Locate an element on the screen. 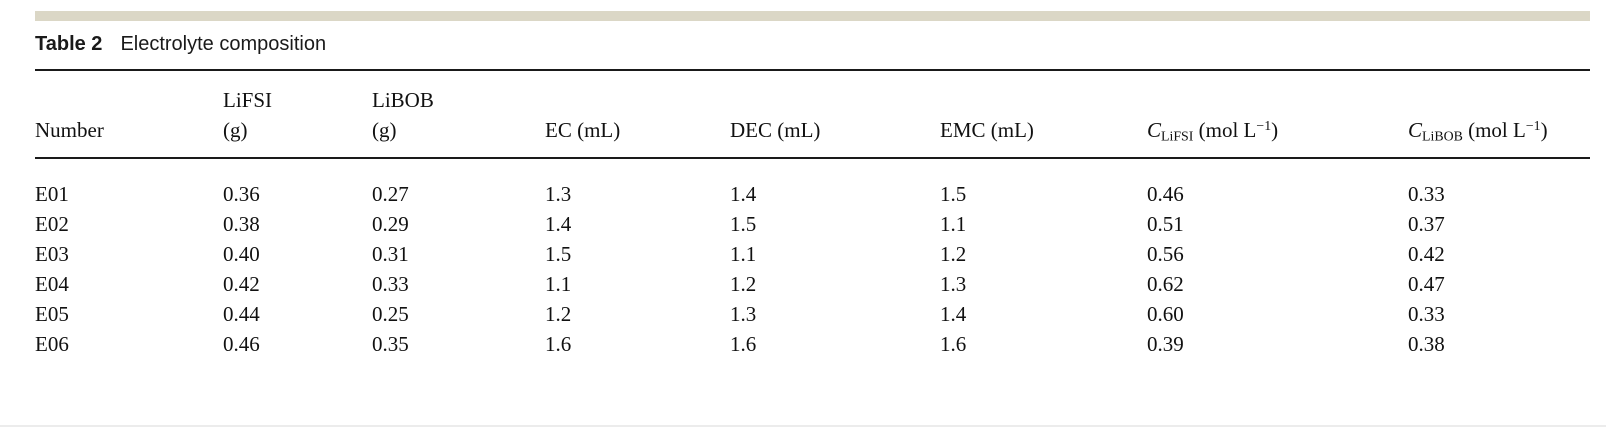 The height and width of the screenshot is (433, 1606). cell-emc: 1.5 is located at coordinates (953, 194).